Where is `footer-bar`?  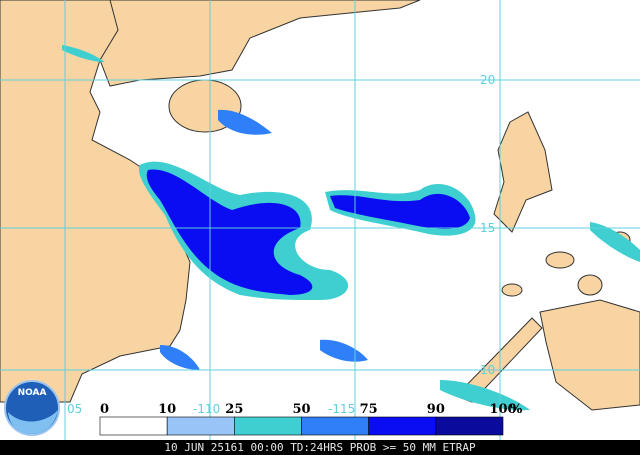 footer-bar is located at coordinates (320, 447).